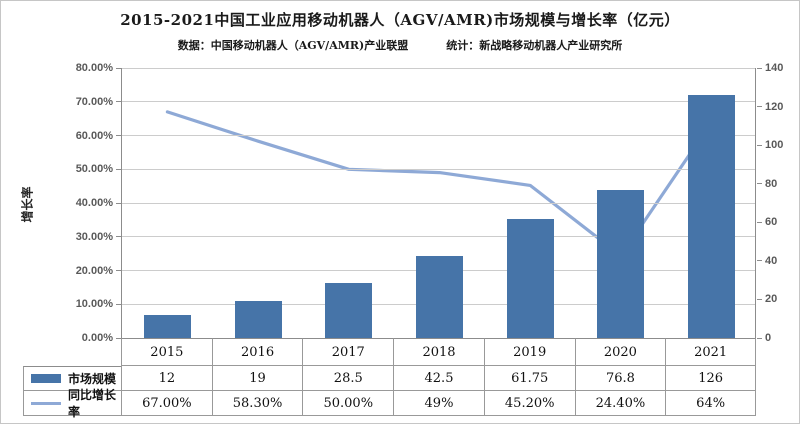 The height and width of the screenshot is (424, 800). What do you see at coordinates (529, 403) in the screenshot?
I see `value-cell: 45.20%` at bounding box center [529, 403].